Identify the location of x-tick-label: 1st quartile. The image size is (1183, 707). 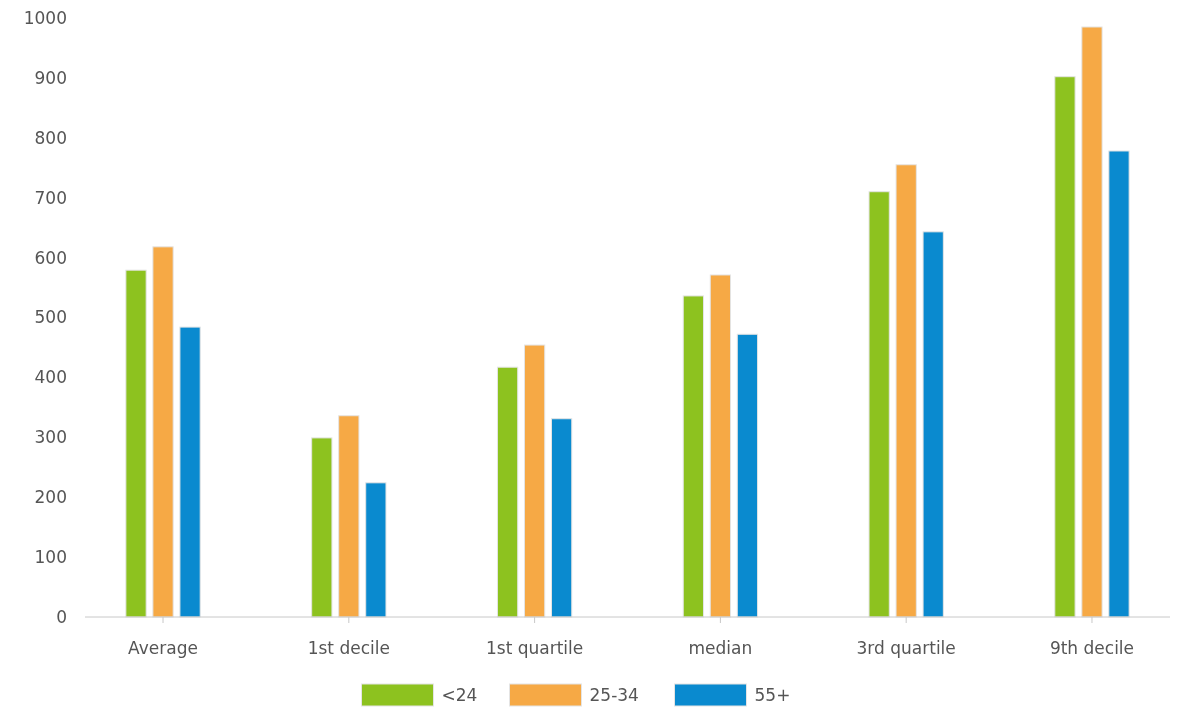
(534, 648).